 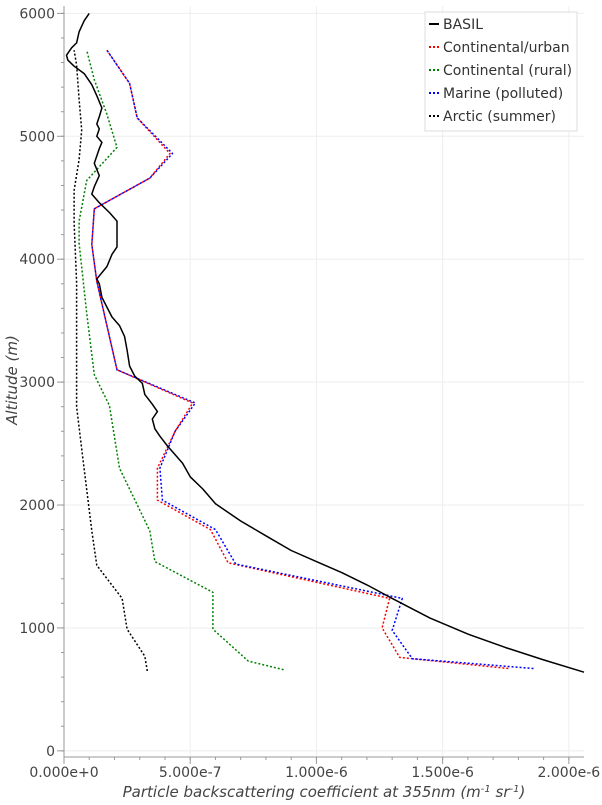 I want to click on y-tick-label: 2000, so click(x=37, y=506).